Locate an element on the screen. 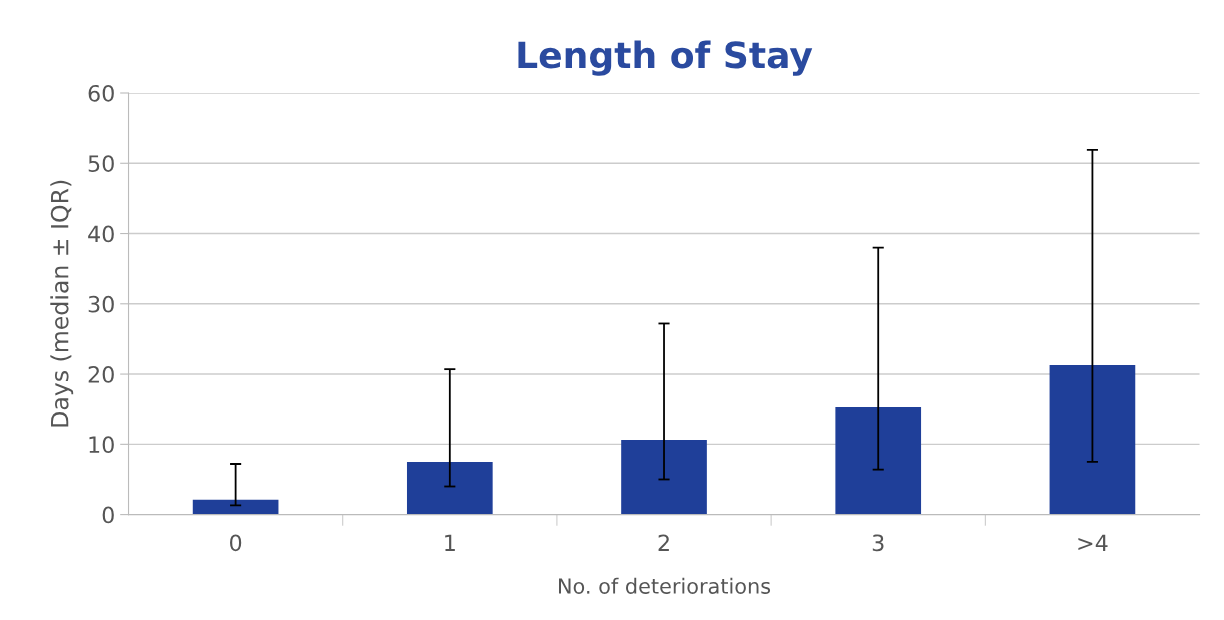 The image size is (1224, 620). y-tick-label: 10 is located at coordinates (101, 445).